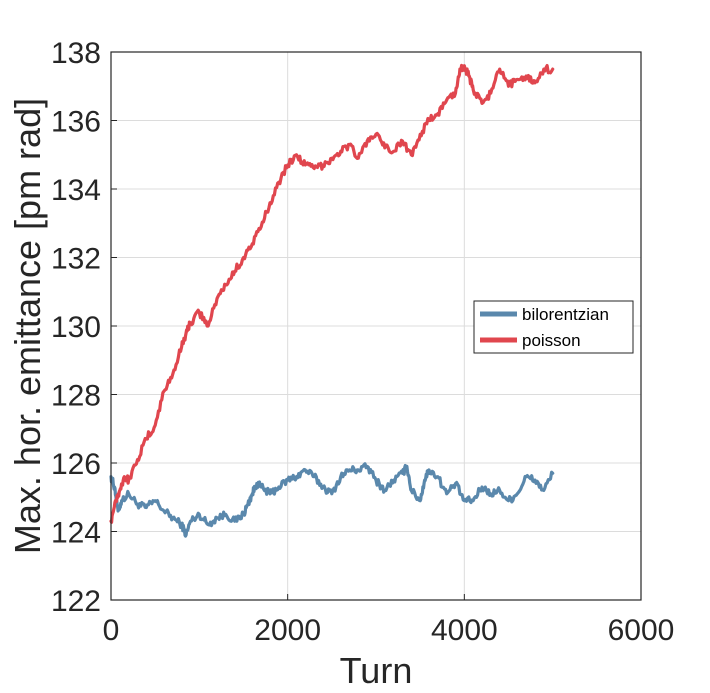 This screenshot has height=693, width=710. What do you see at coordinates (76, 53) in the screenshot?
I see `y-tick-label: 138` at bounding box center [76, 53].